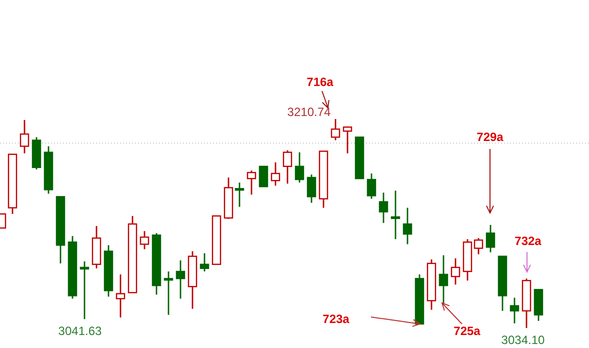  I want to click on text: 3034.10, so click(523, 340).